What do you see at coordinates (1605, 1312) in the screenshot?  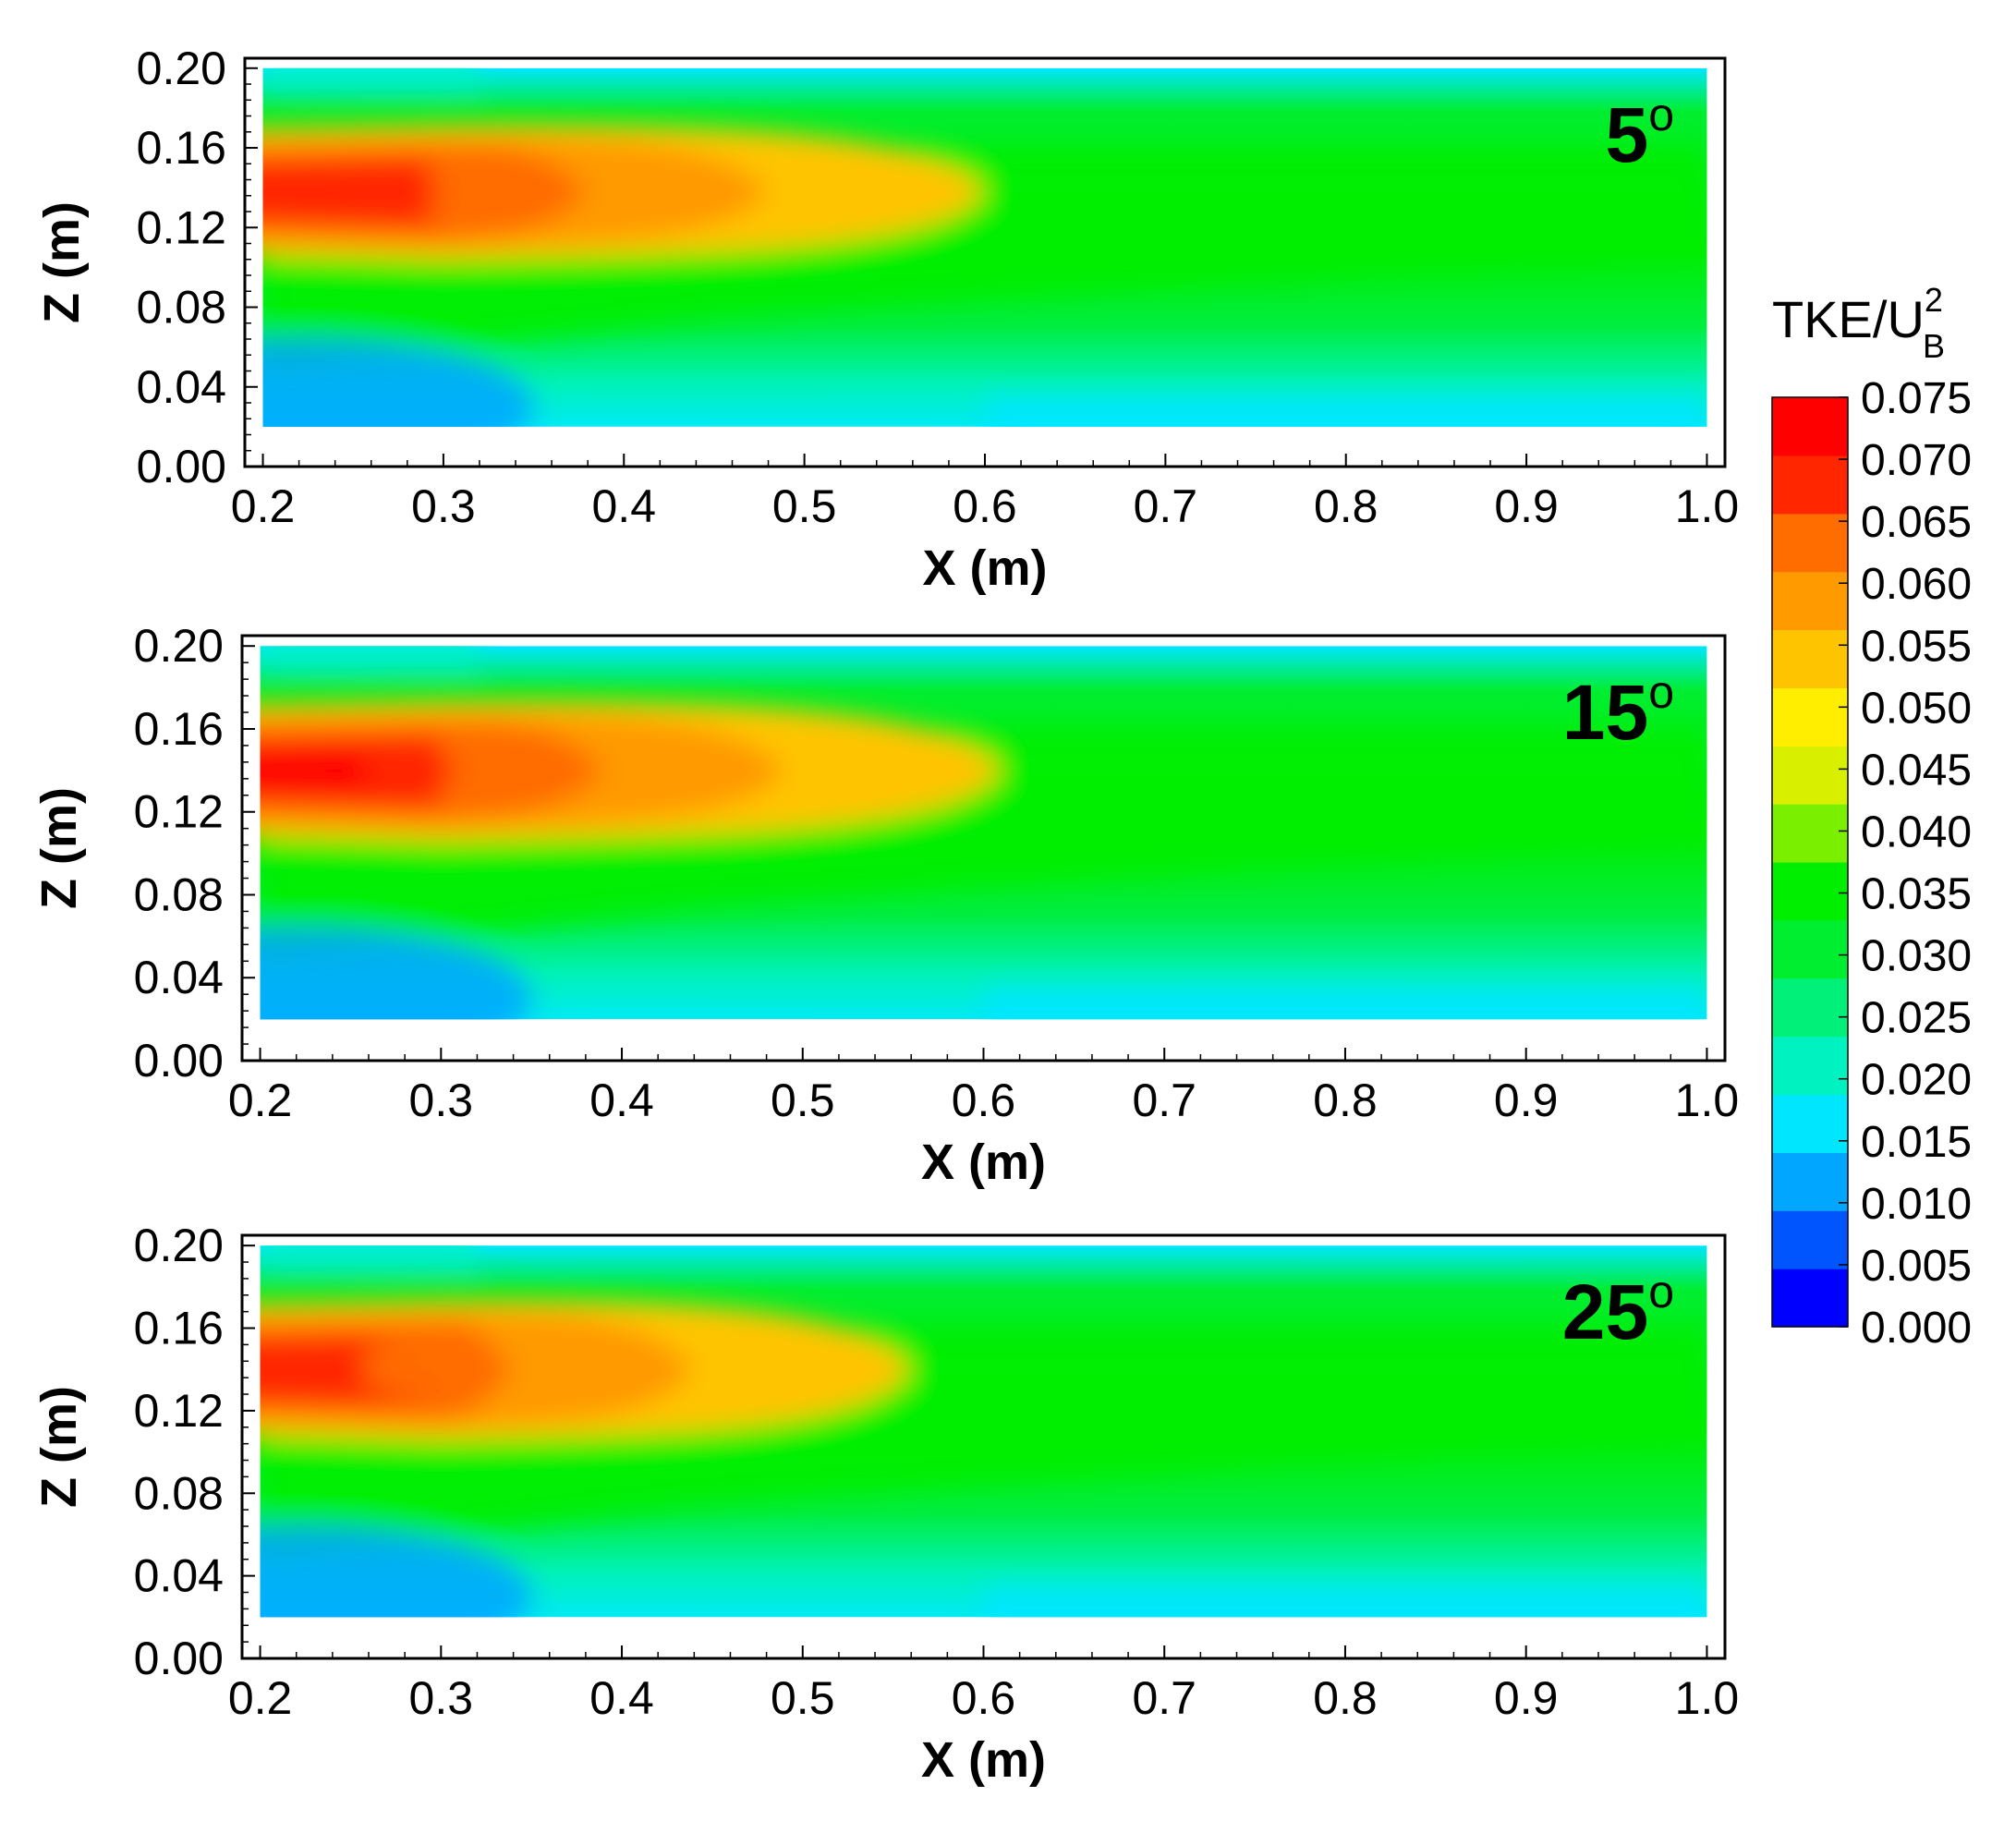 I see `angle-number: 25` at bounding box center [1605, 1312].